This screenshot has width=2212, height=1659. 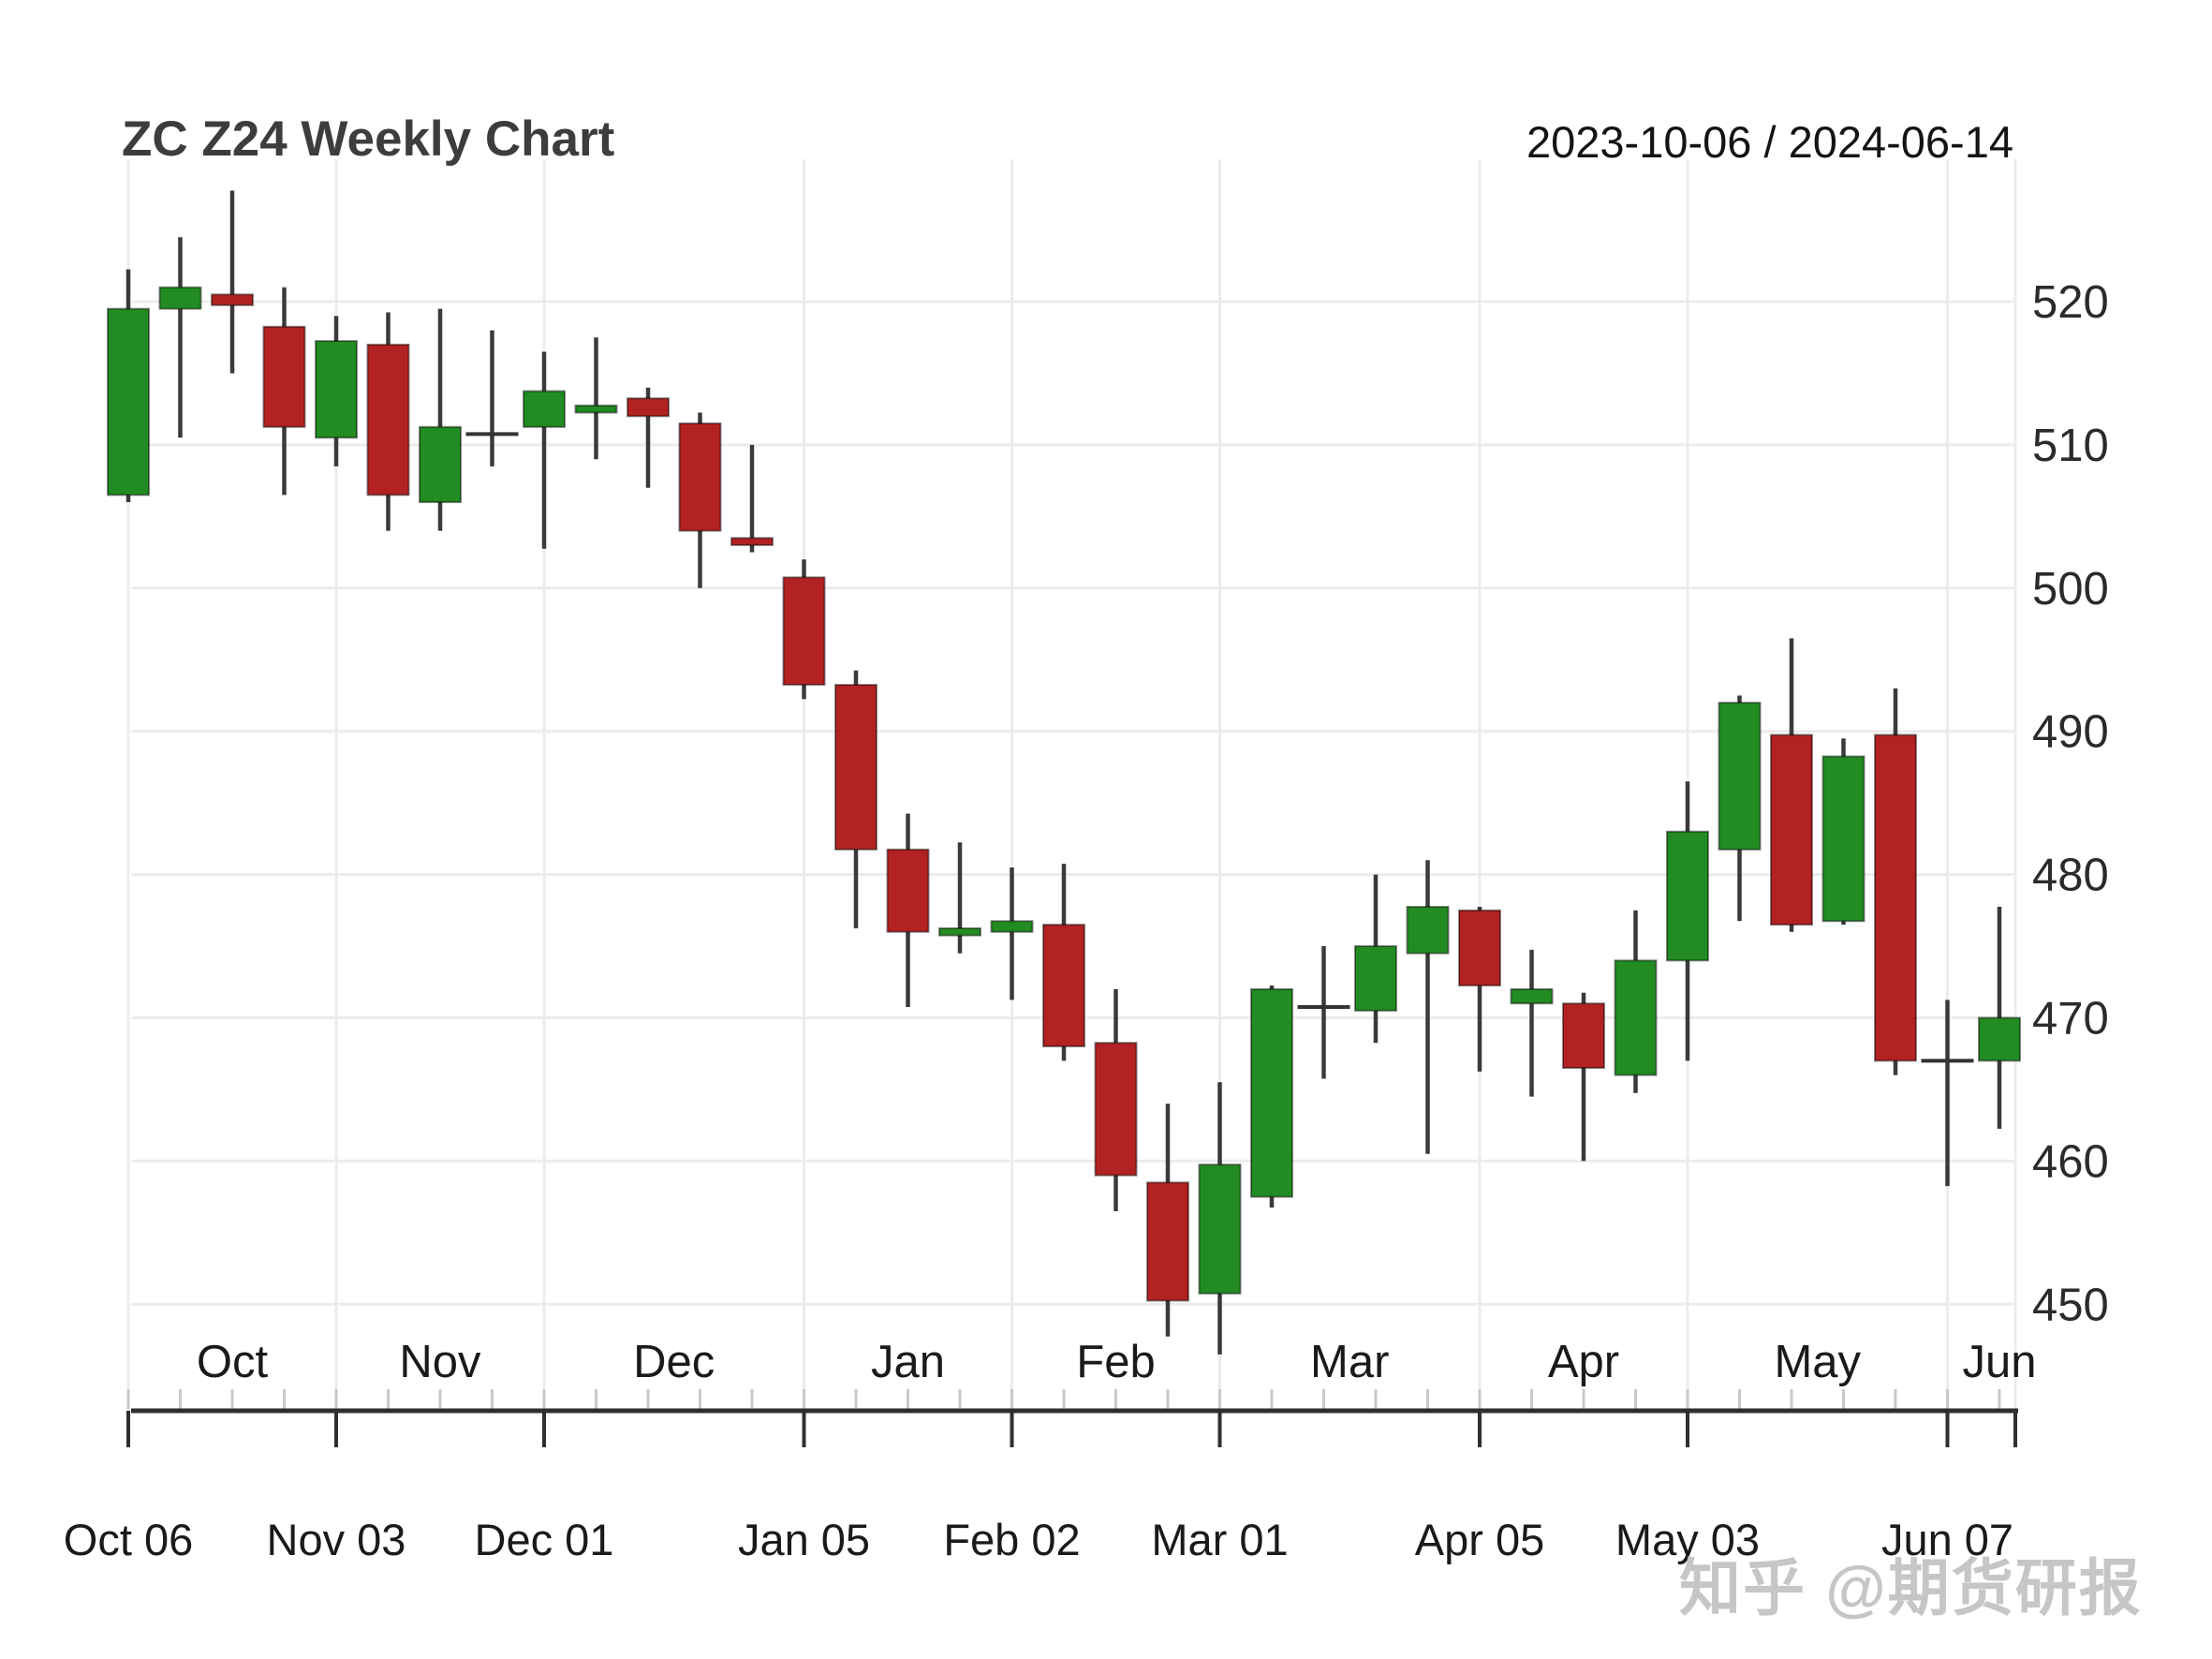 I want to click on x-axis-label: Jan 05, so click(x=804, y=1539).